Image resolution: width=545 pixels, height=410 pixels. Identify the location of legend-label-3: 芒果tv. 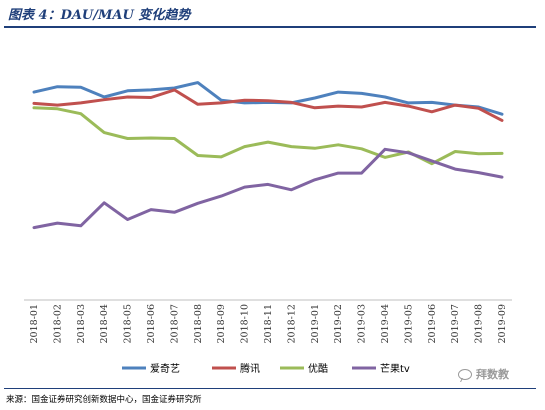
(395, 368).